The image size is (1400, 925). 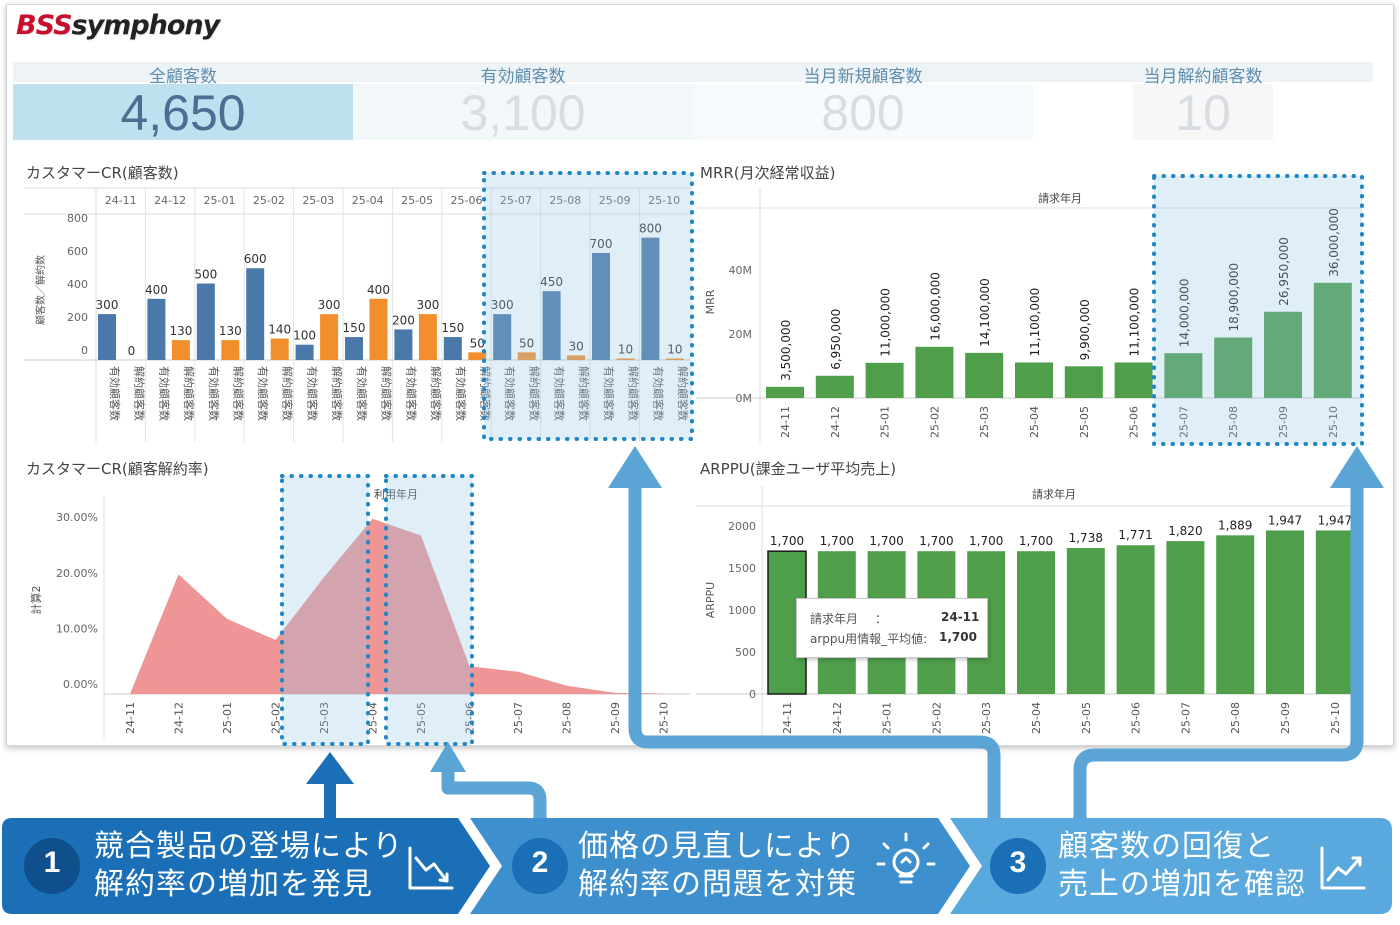 I want to click on month-header: 25-03, so click(x=318, y=200).